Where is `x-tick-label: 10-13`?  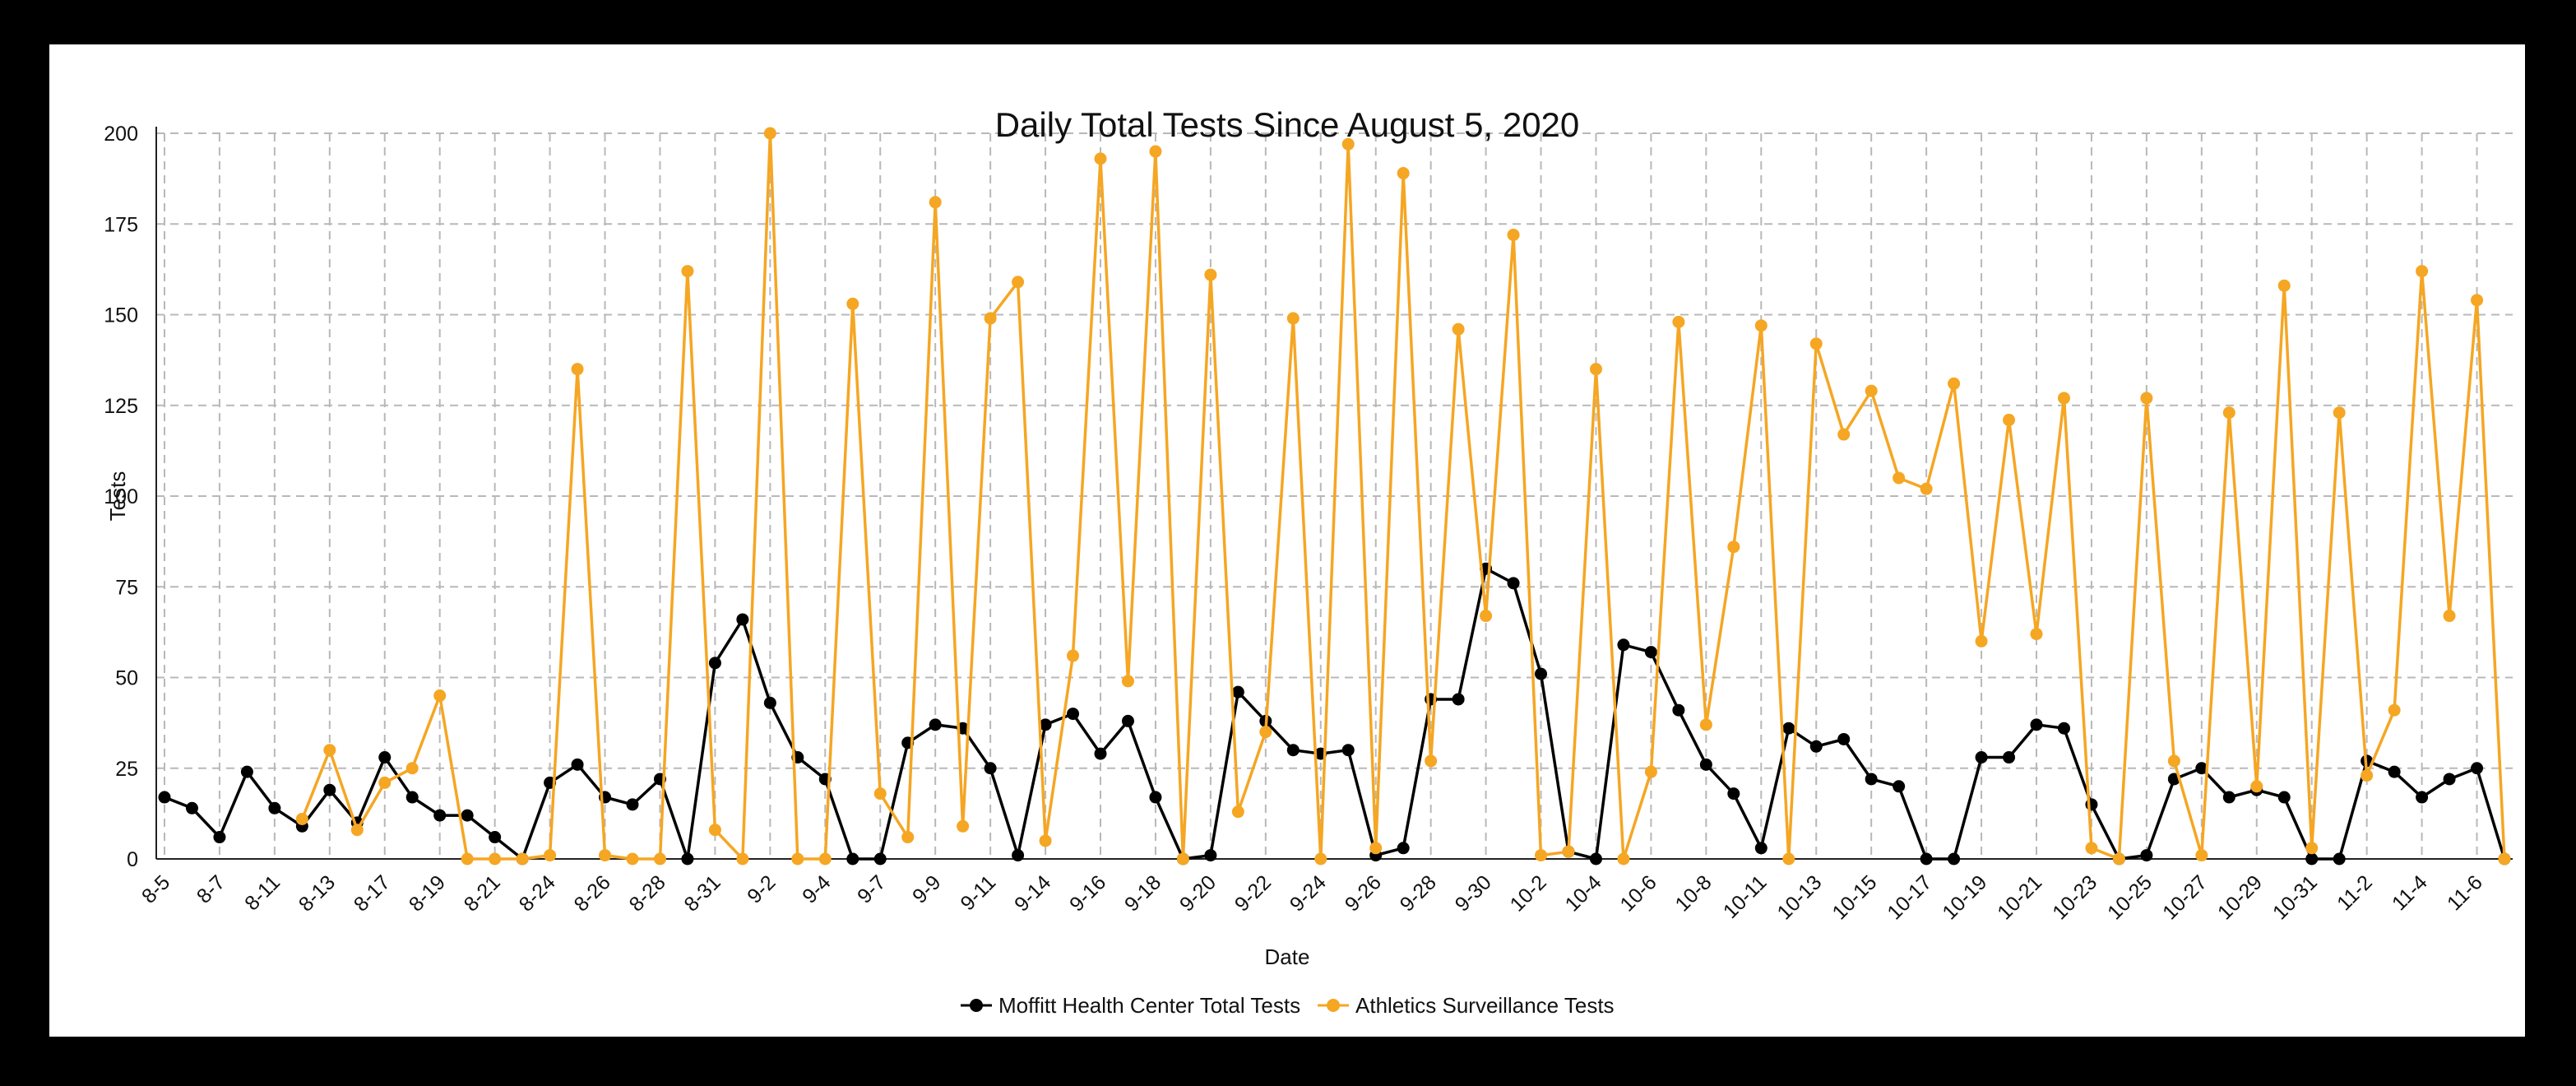 x-tick-label: 10-13 is located at coordinates (1799, 897).